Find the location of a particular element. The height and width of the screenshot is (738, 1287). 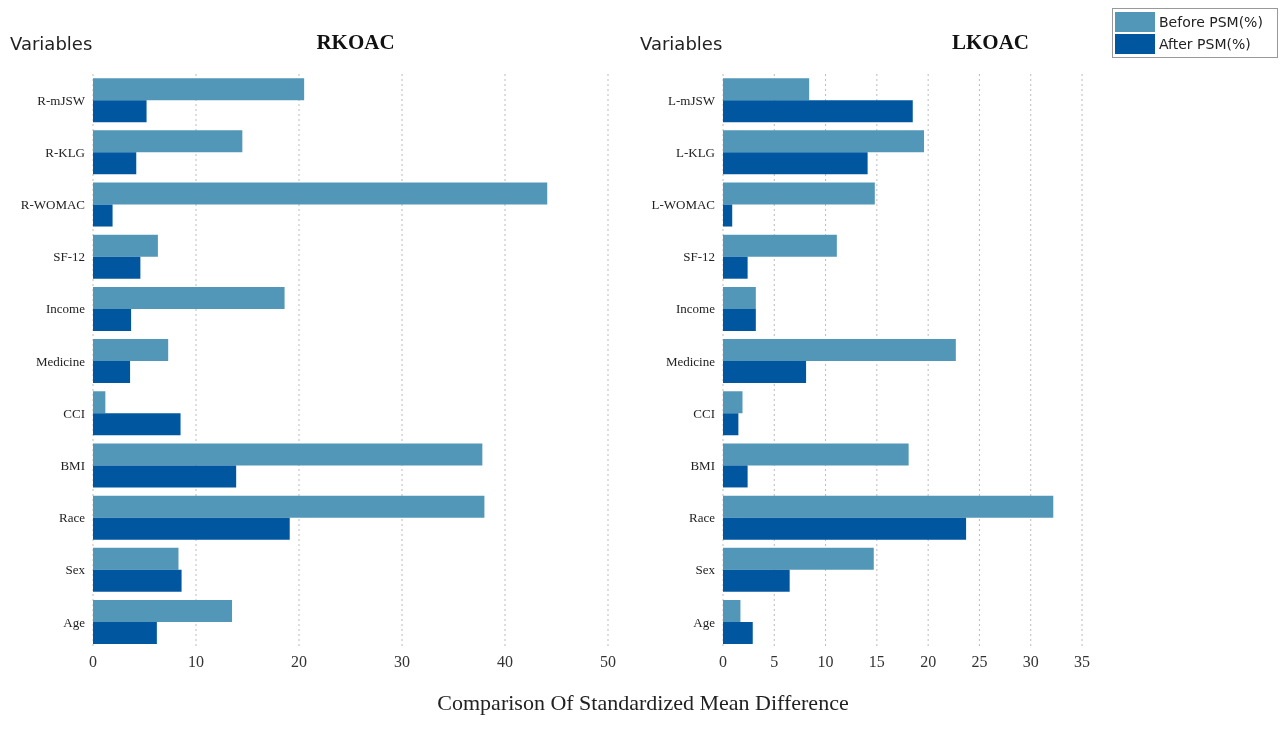

y-tick-label: R-mJSW is located at coordinates (61, 100).